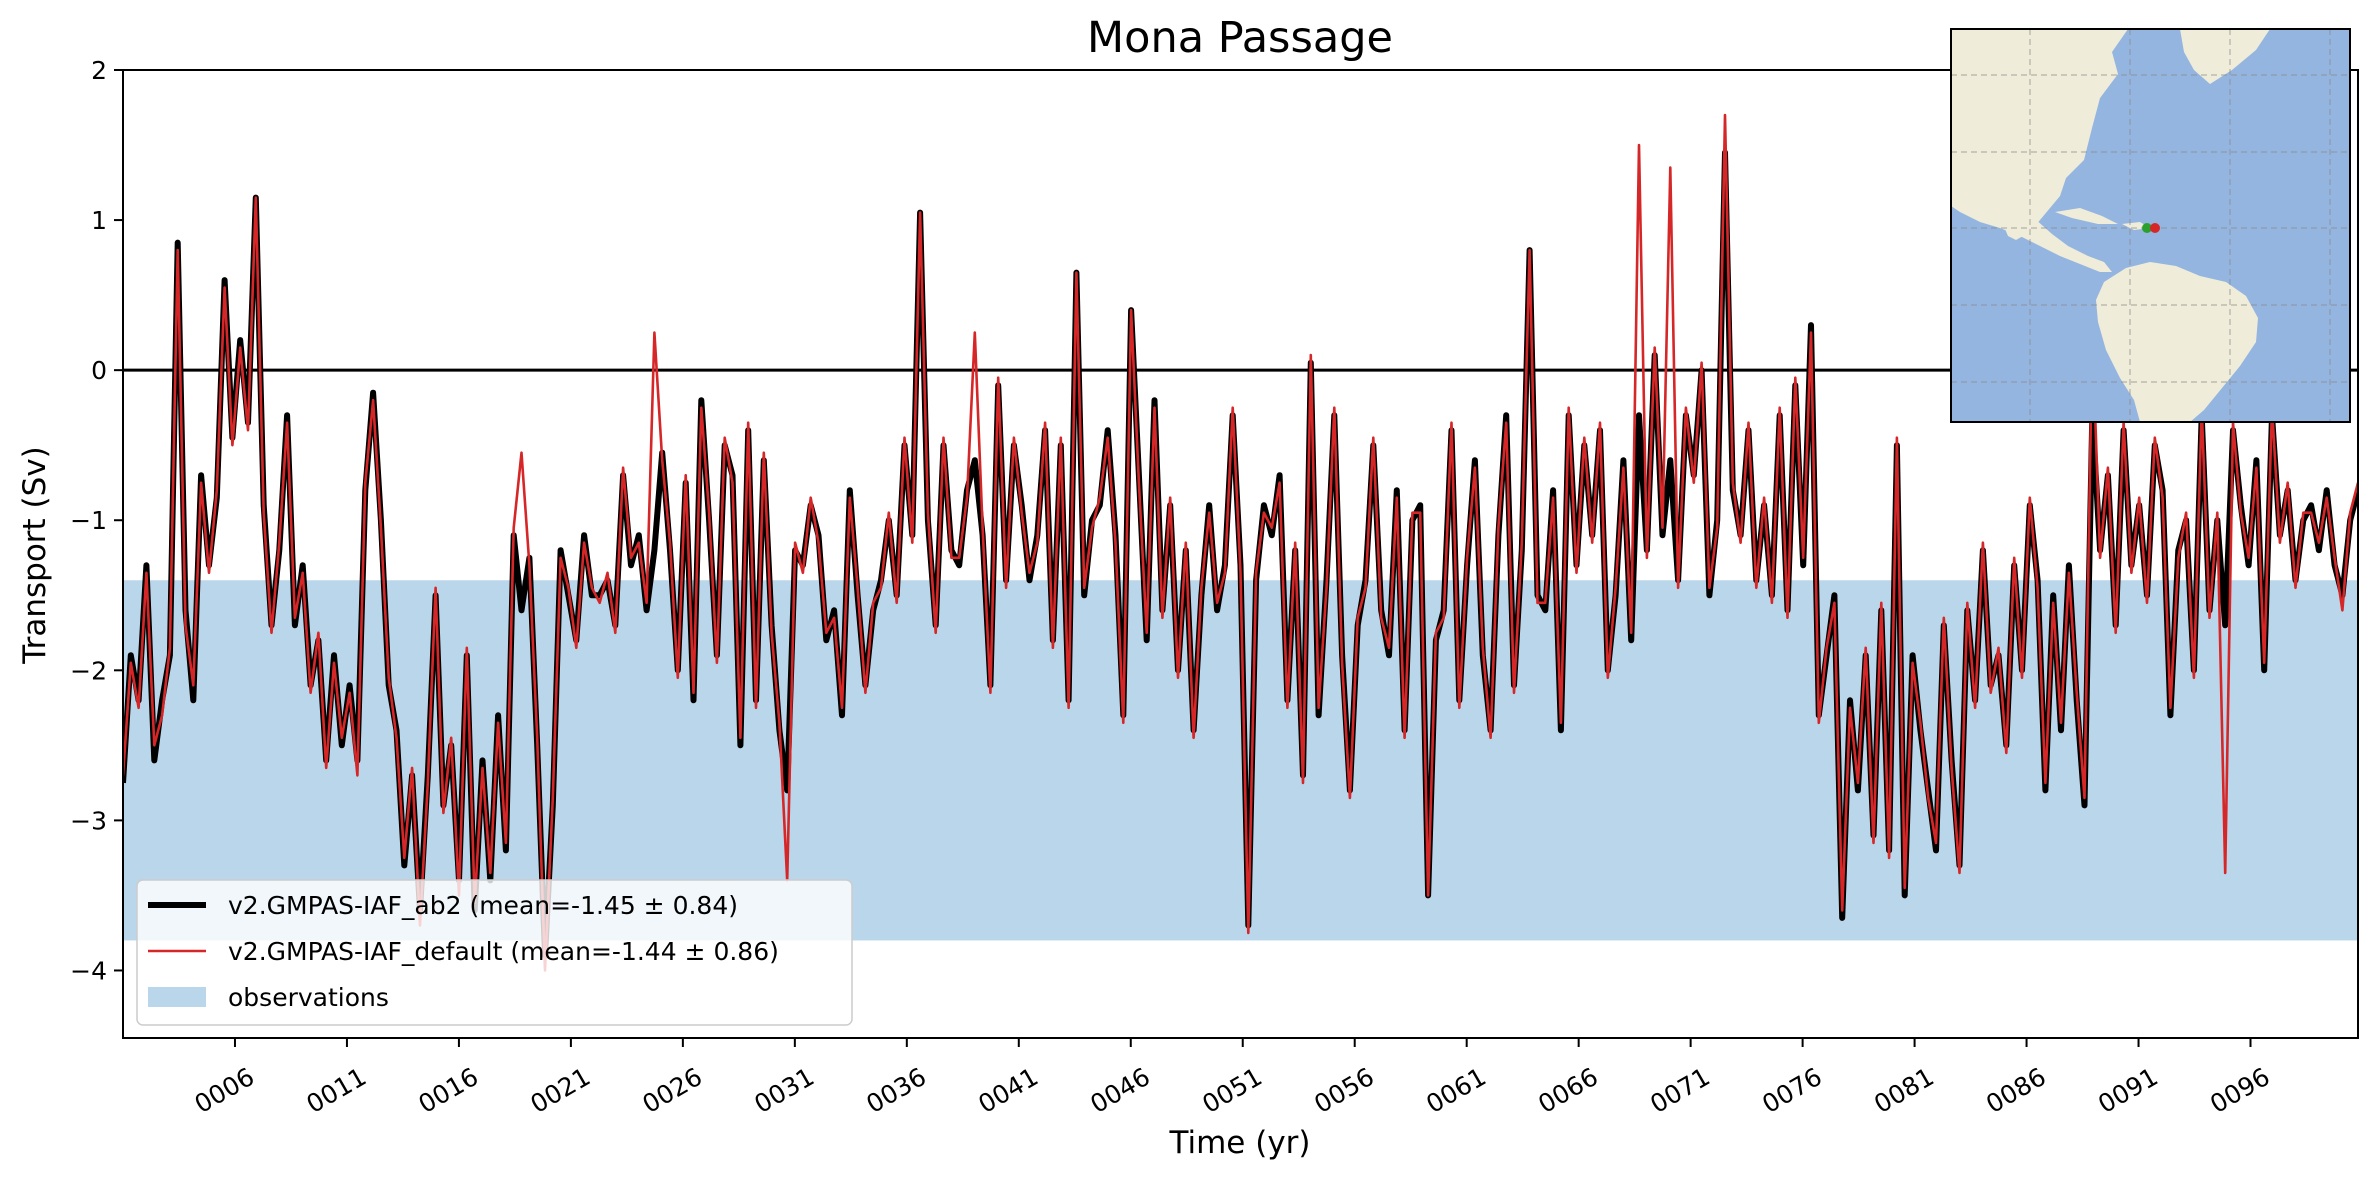 The image size is (2379, 1180). Describe the element at coordinates (1456, 1090) in the screenshot. I see `x-tick-label: 0061` at that location.